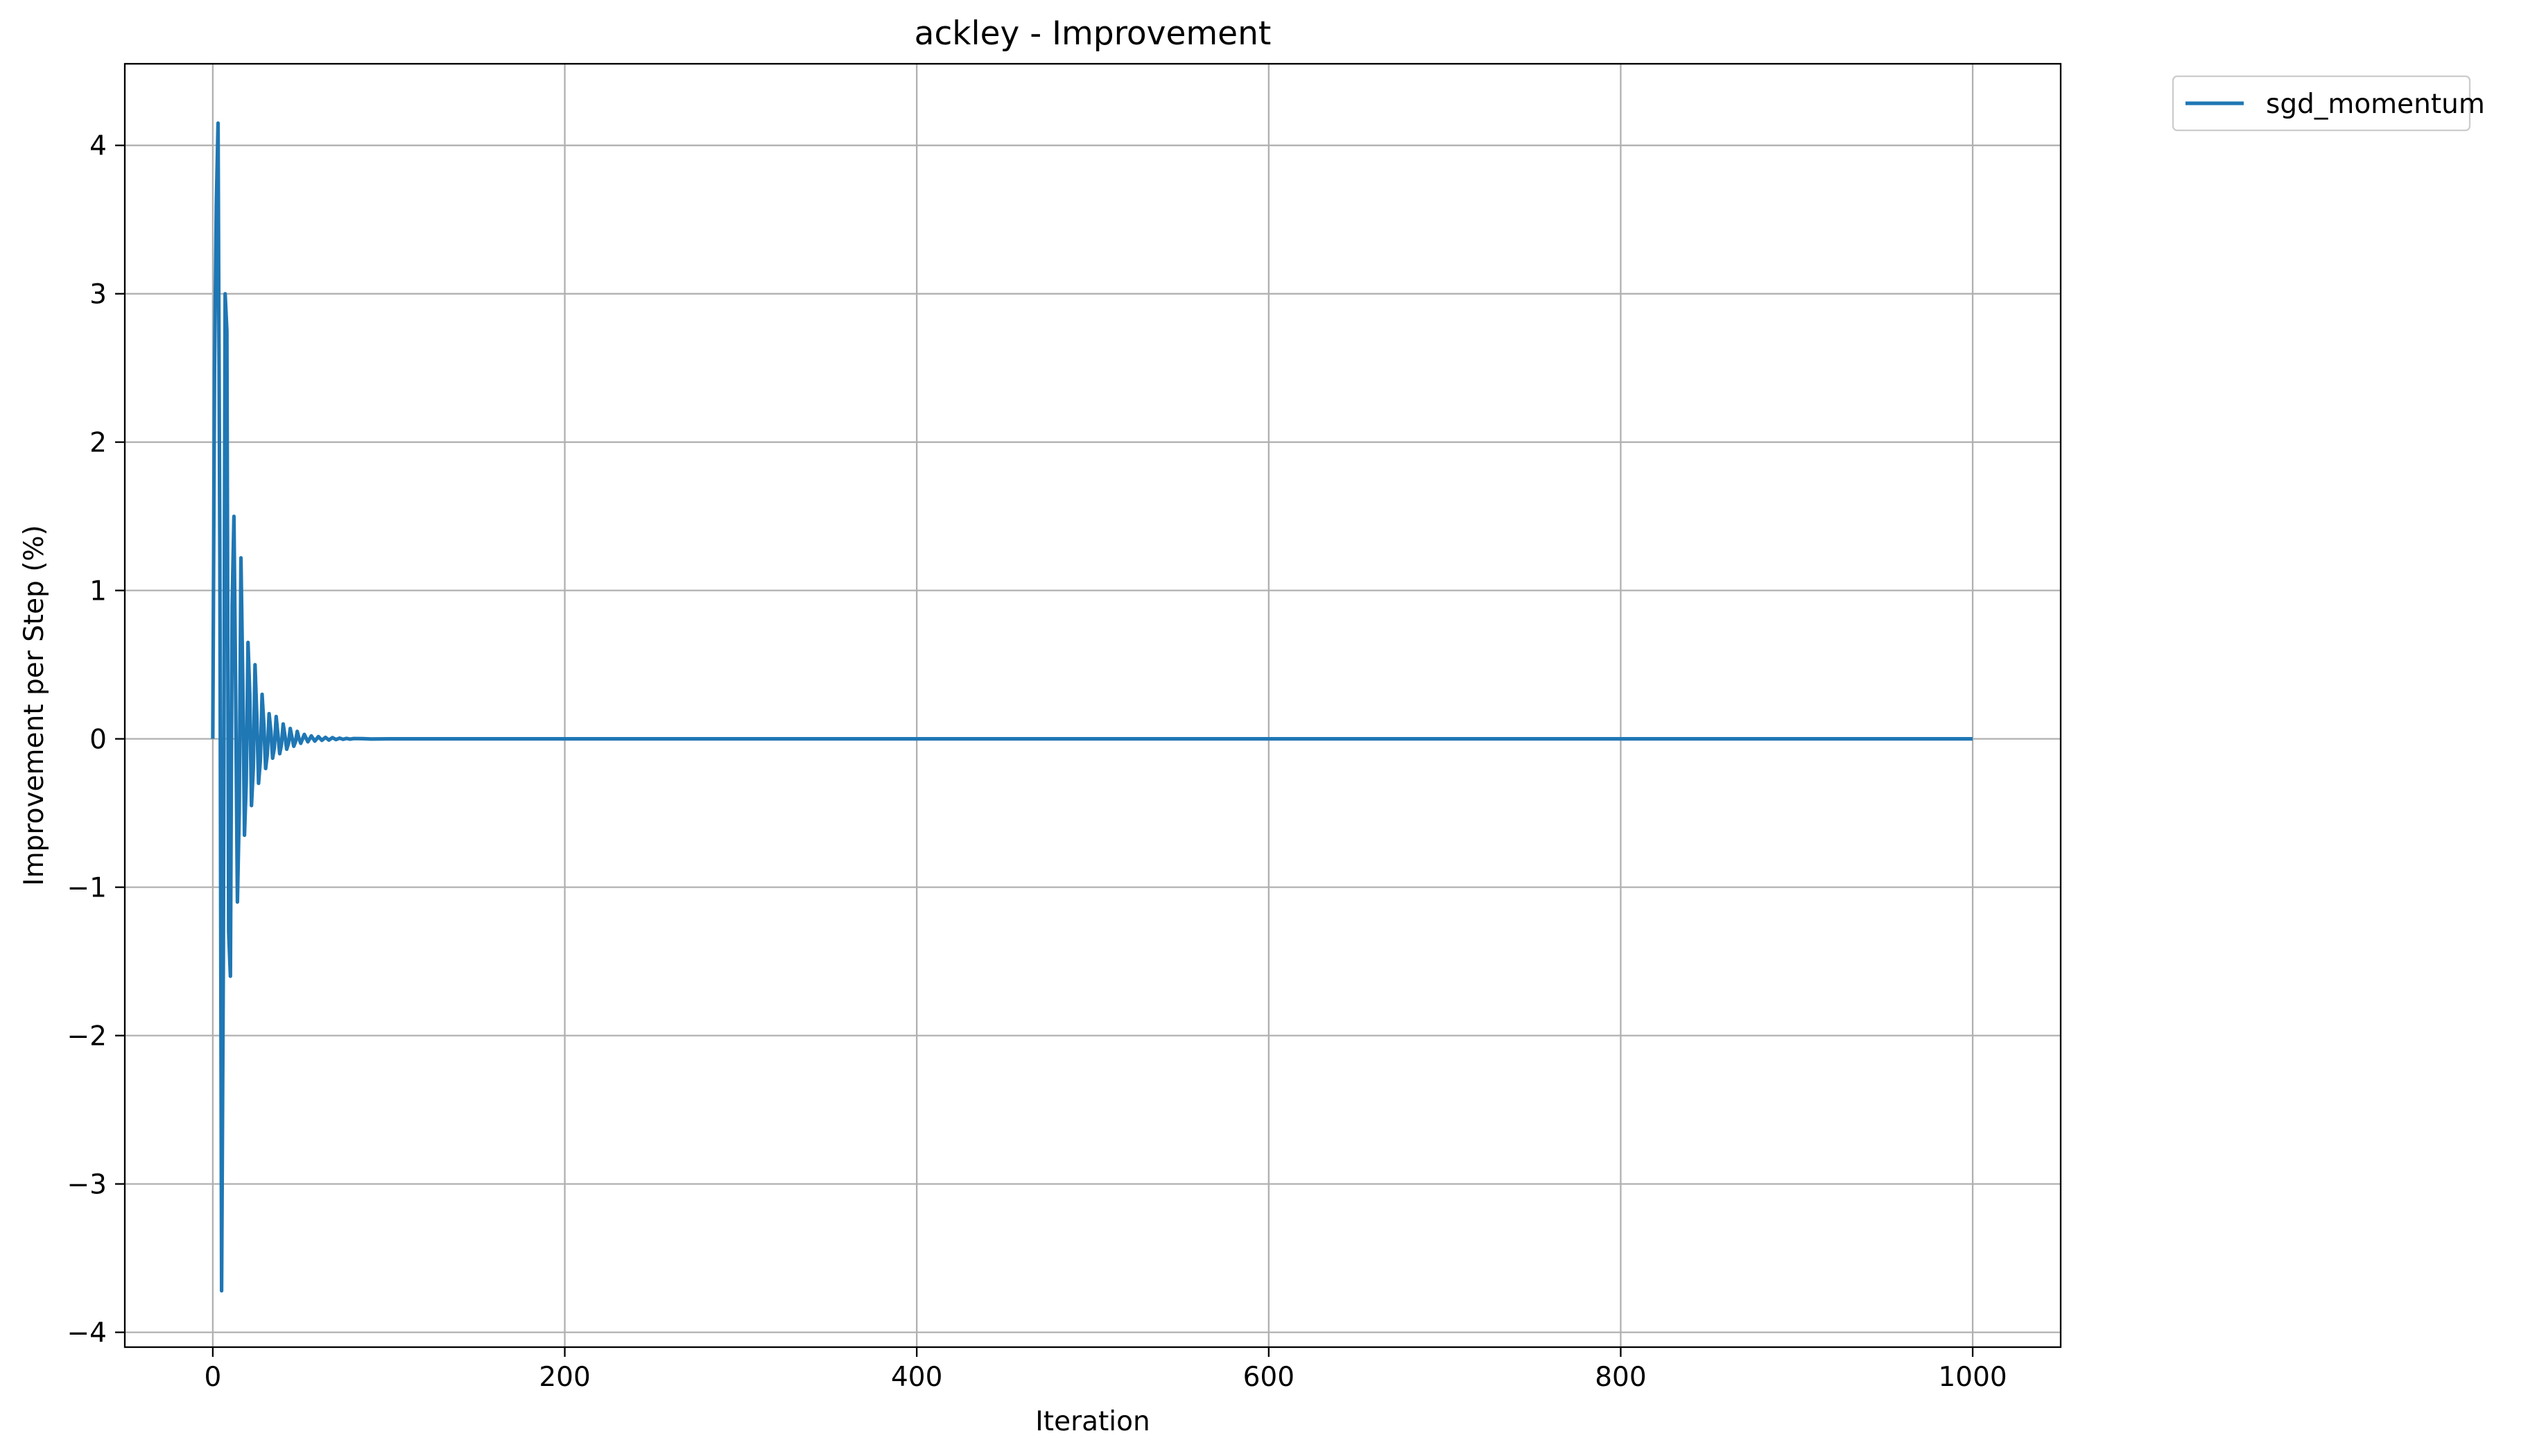 Image resolution: width=2528 pixels, height=1456 pixels. I want to click on x-tick-label: 600, so click(1269, 1377).